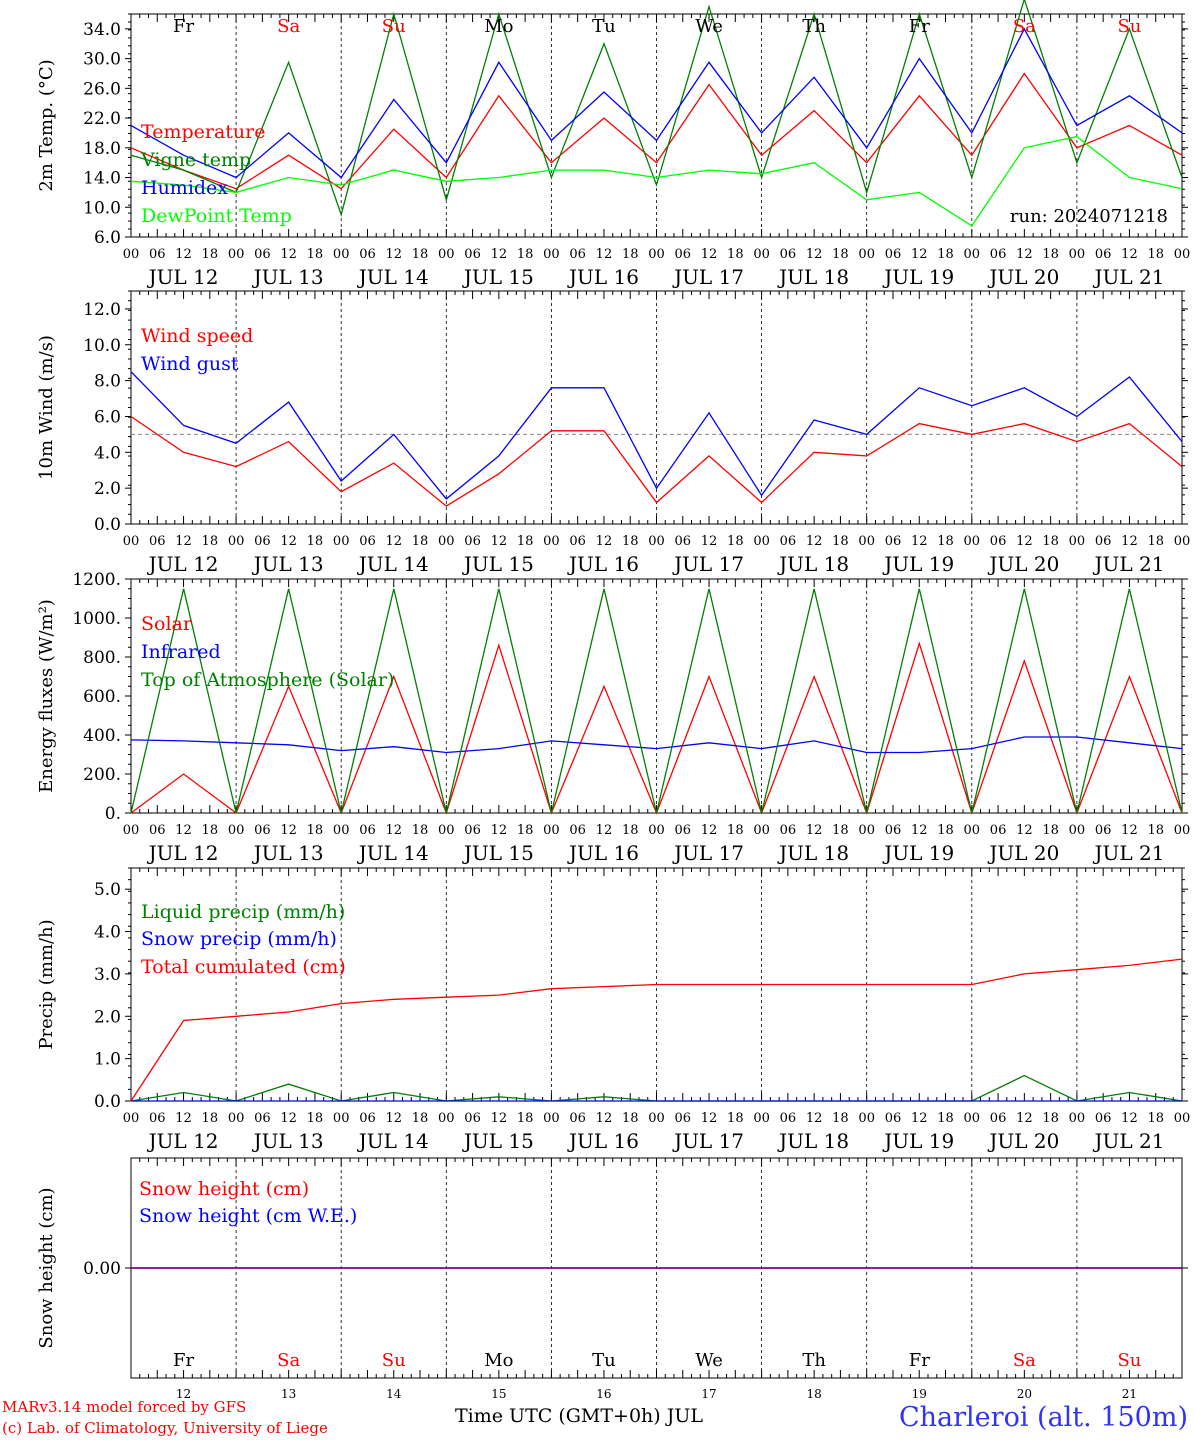 Image resolution: width=1194 pixels, height=1440 pixels. Describe the element at coordinates (288, 1394) in the screenshot. I see `day-number: 13` at that location.